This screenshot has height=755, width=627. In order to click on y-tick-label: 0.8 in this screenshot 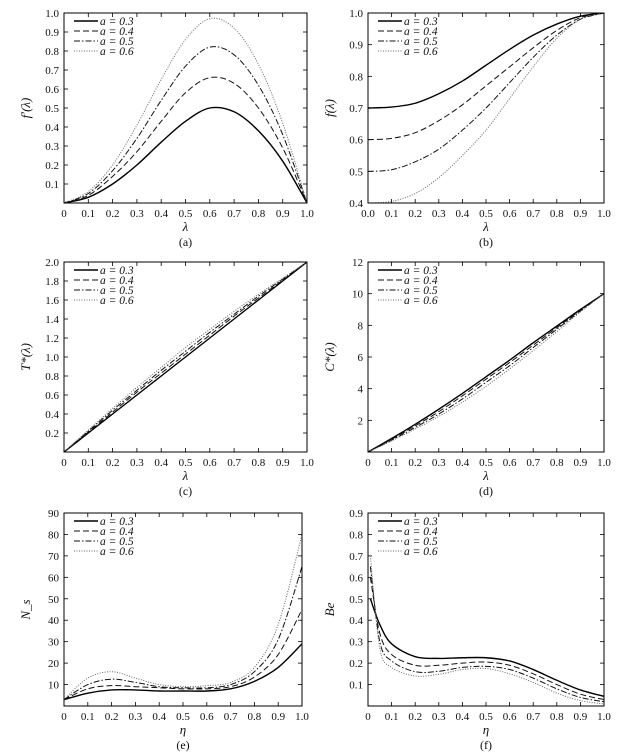, I will do `click(52, 377)`.